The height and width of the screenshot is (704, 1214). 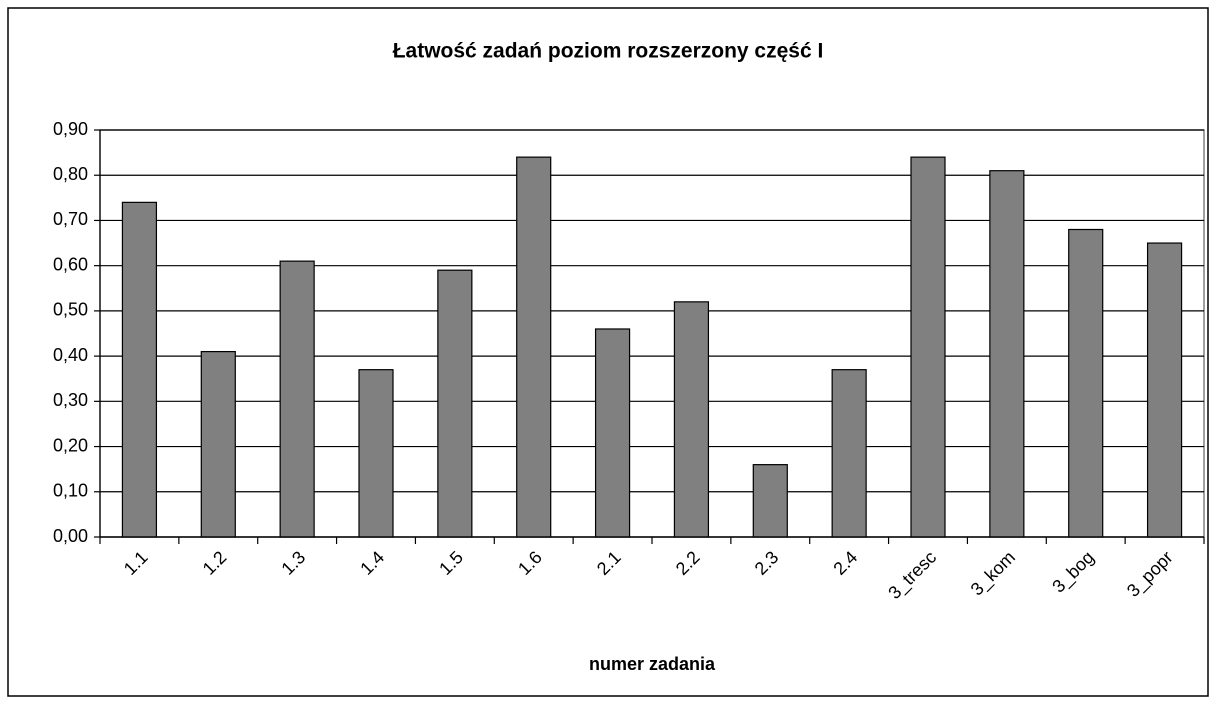 I want to click on chart-title: Łatwość zadań poziom rozszerzony część I, so click(x=608, y=51).